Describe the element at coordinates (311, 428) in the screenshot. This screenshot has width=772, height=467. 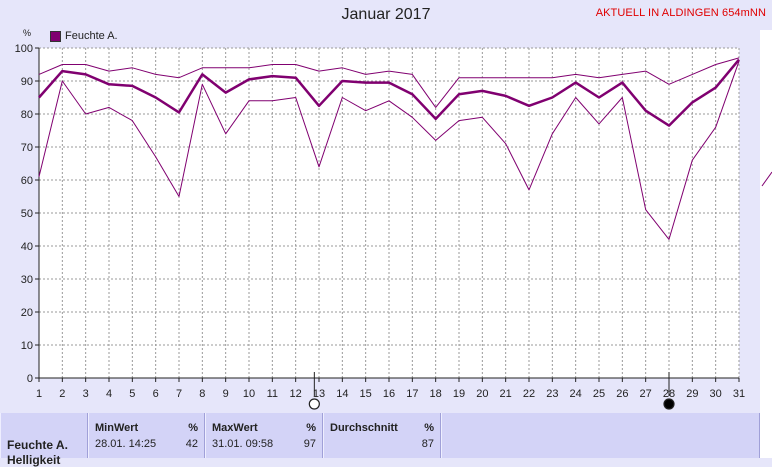
I see `max-unit: %` at that location.